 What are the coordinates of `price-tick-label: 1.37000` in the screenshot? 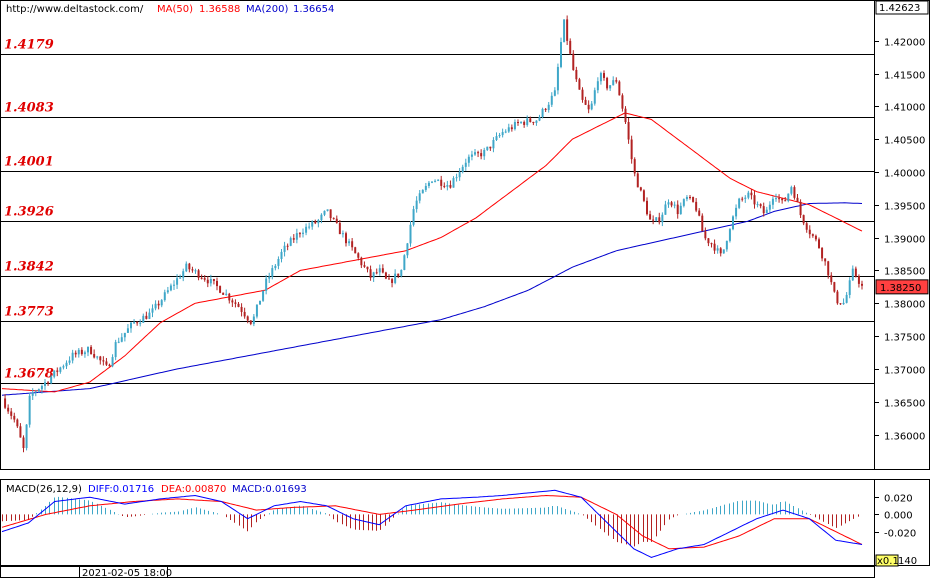 It's located at (904, 371).